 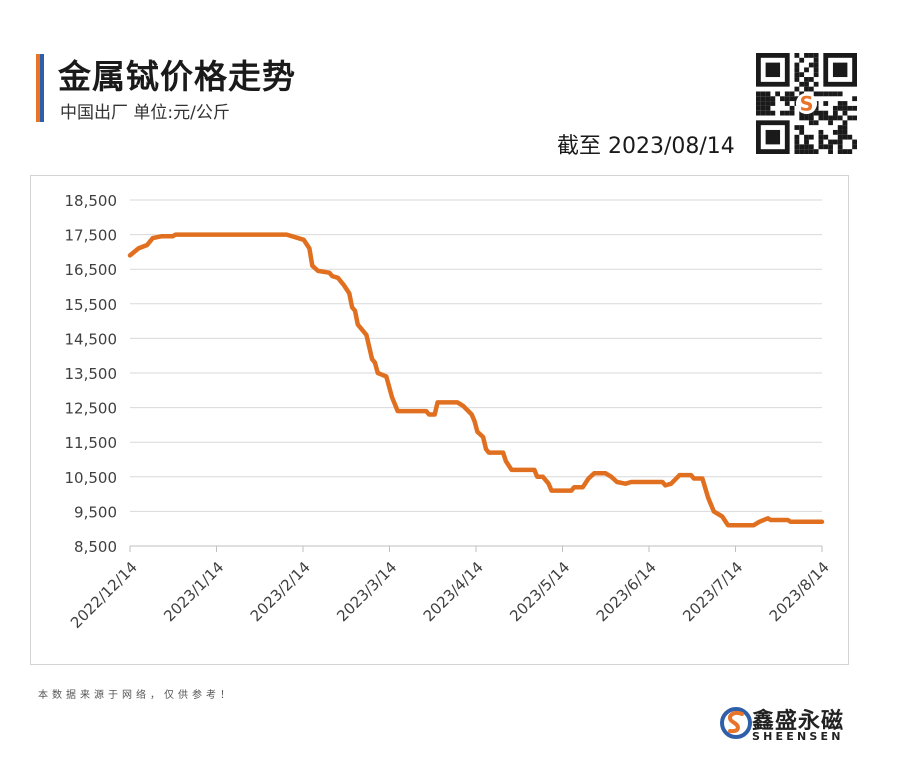 I want to click on x-tick-label: 2023/7/14, so click(x=712, y=591).